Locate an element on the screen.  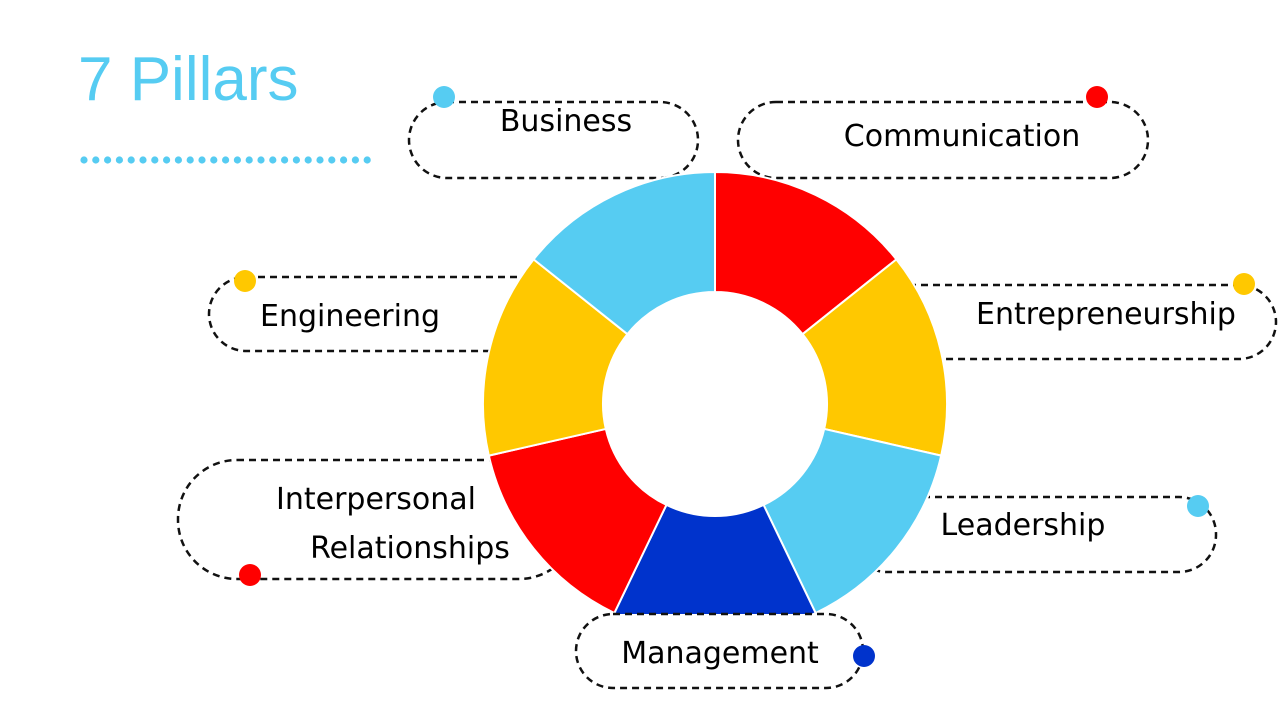
dot-communication is located at coordinates (1097, 97).